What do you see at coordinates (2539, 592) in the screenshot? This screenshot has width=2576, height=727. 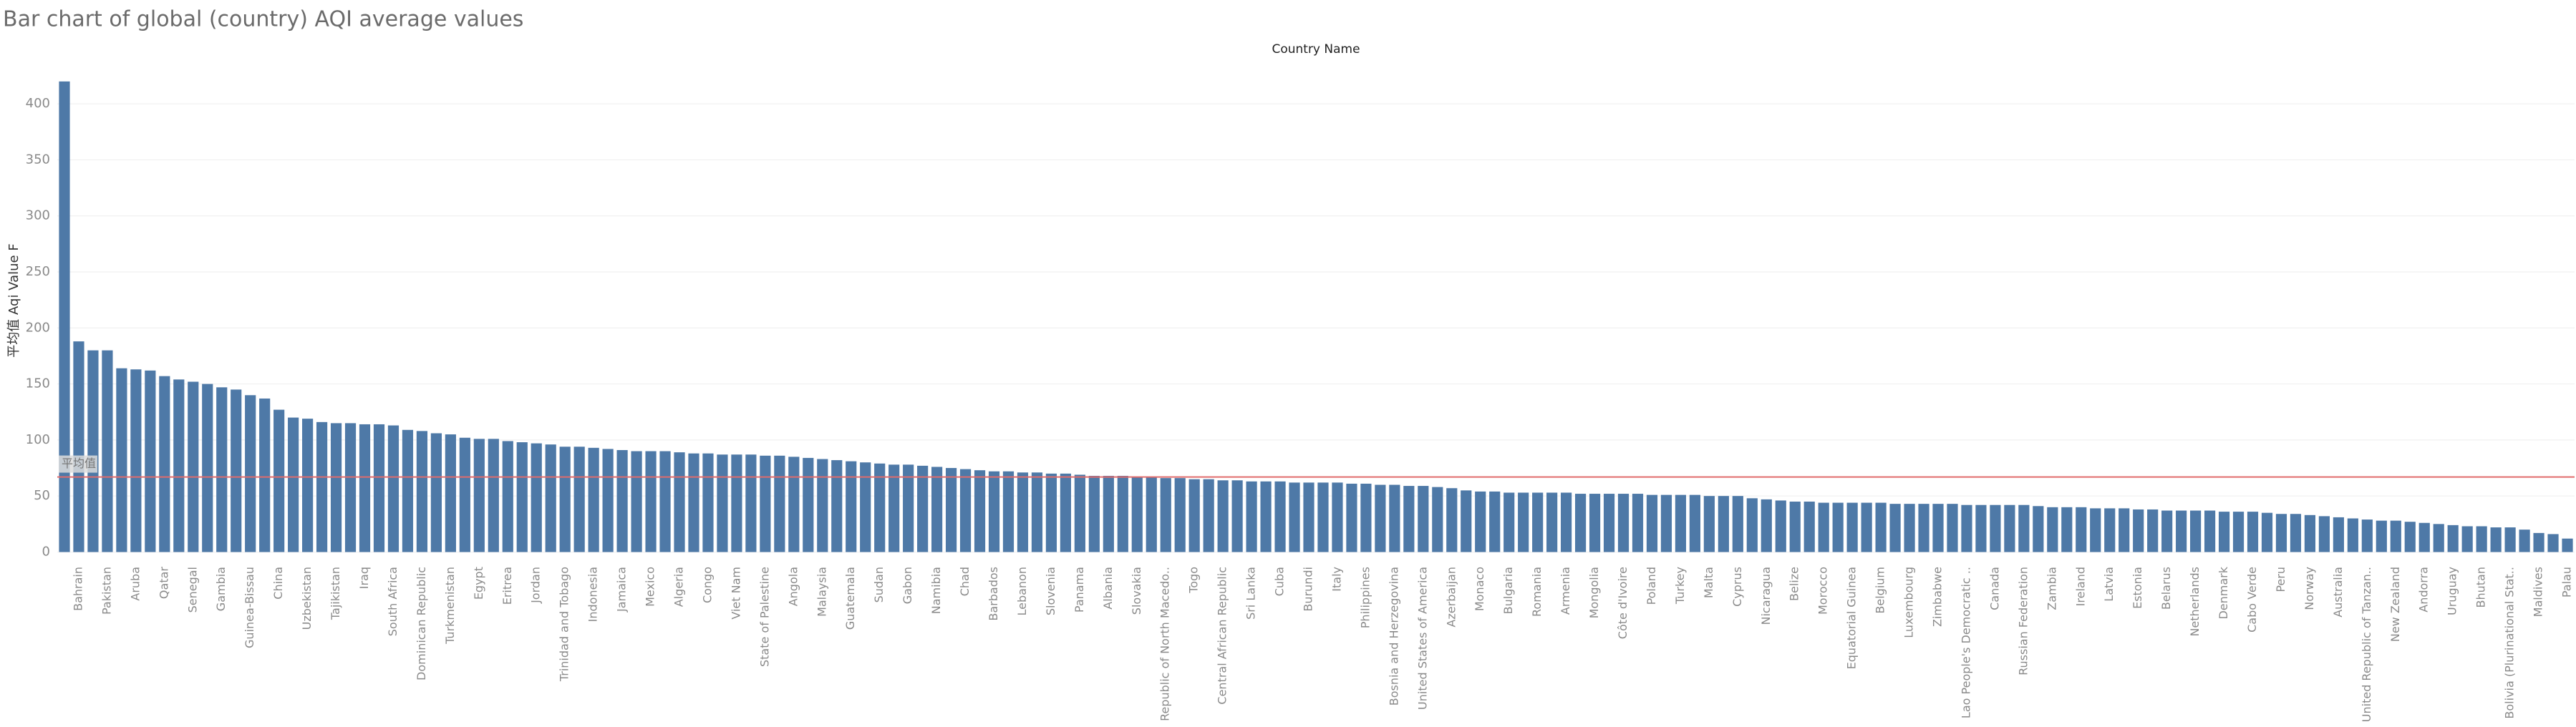 I see `x-tick-label: Maldives` at bounding box center [2539, 592].